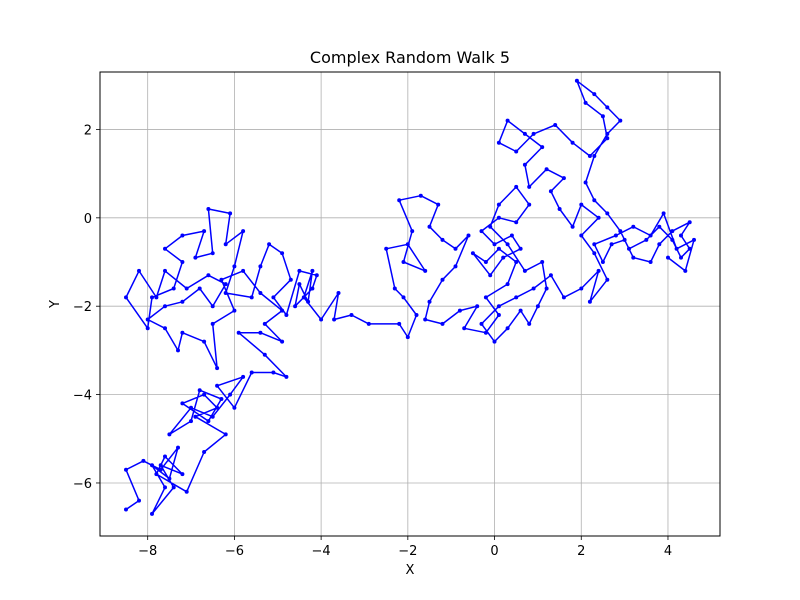  I want to click on y-tick-label: −6, so click(82, 484).